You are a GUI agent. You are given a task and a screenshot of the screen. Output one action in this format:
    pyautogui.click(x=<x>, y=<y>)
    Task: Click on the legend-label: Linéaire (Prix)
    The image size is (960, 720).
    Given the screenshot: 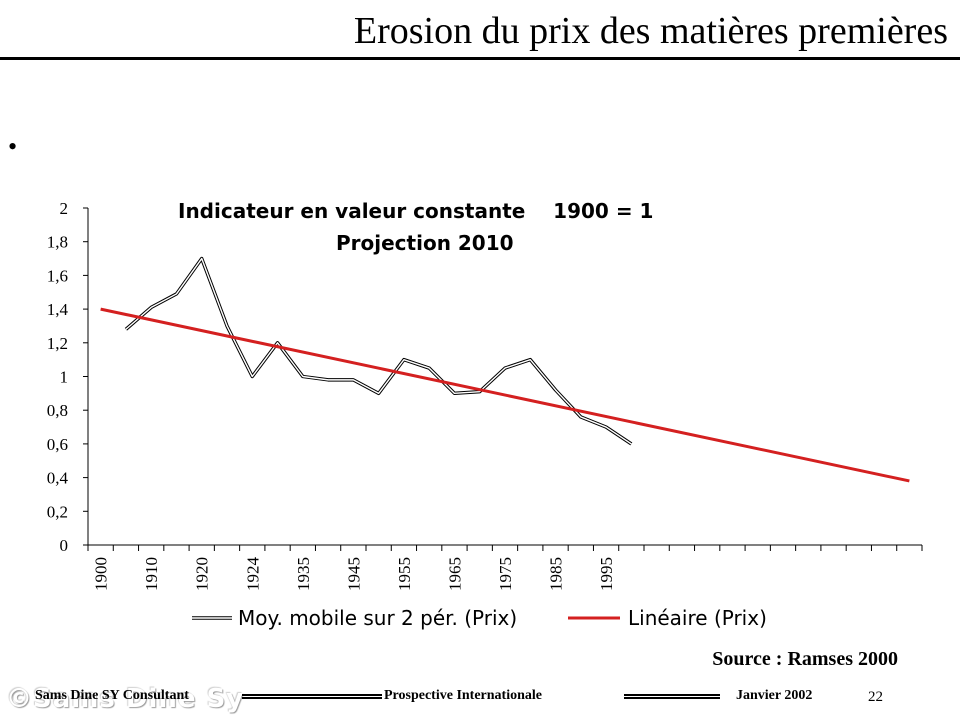 What is the action you would take?
    pyautogui.click(x=697, y=618)
    